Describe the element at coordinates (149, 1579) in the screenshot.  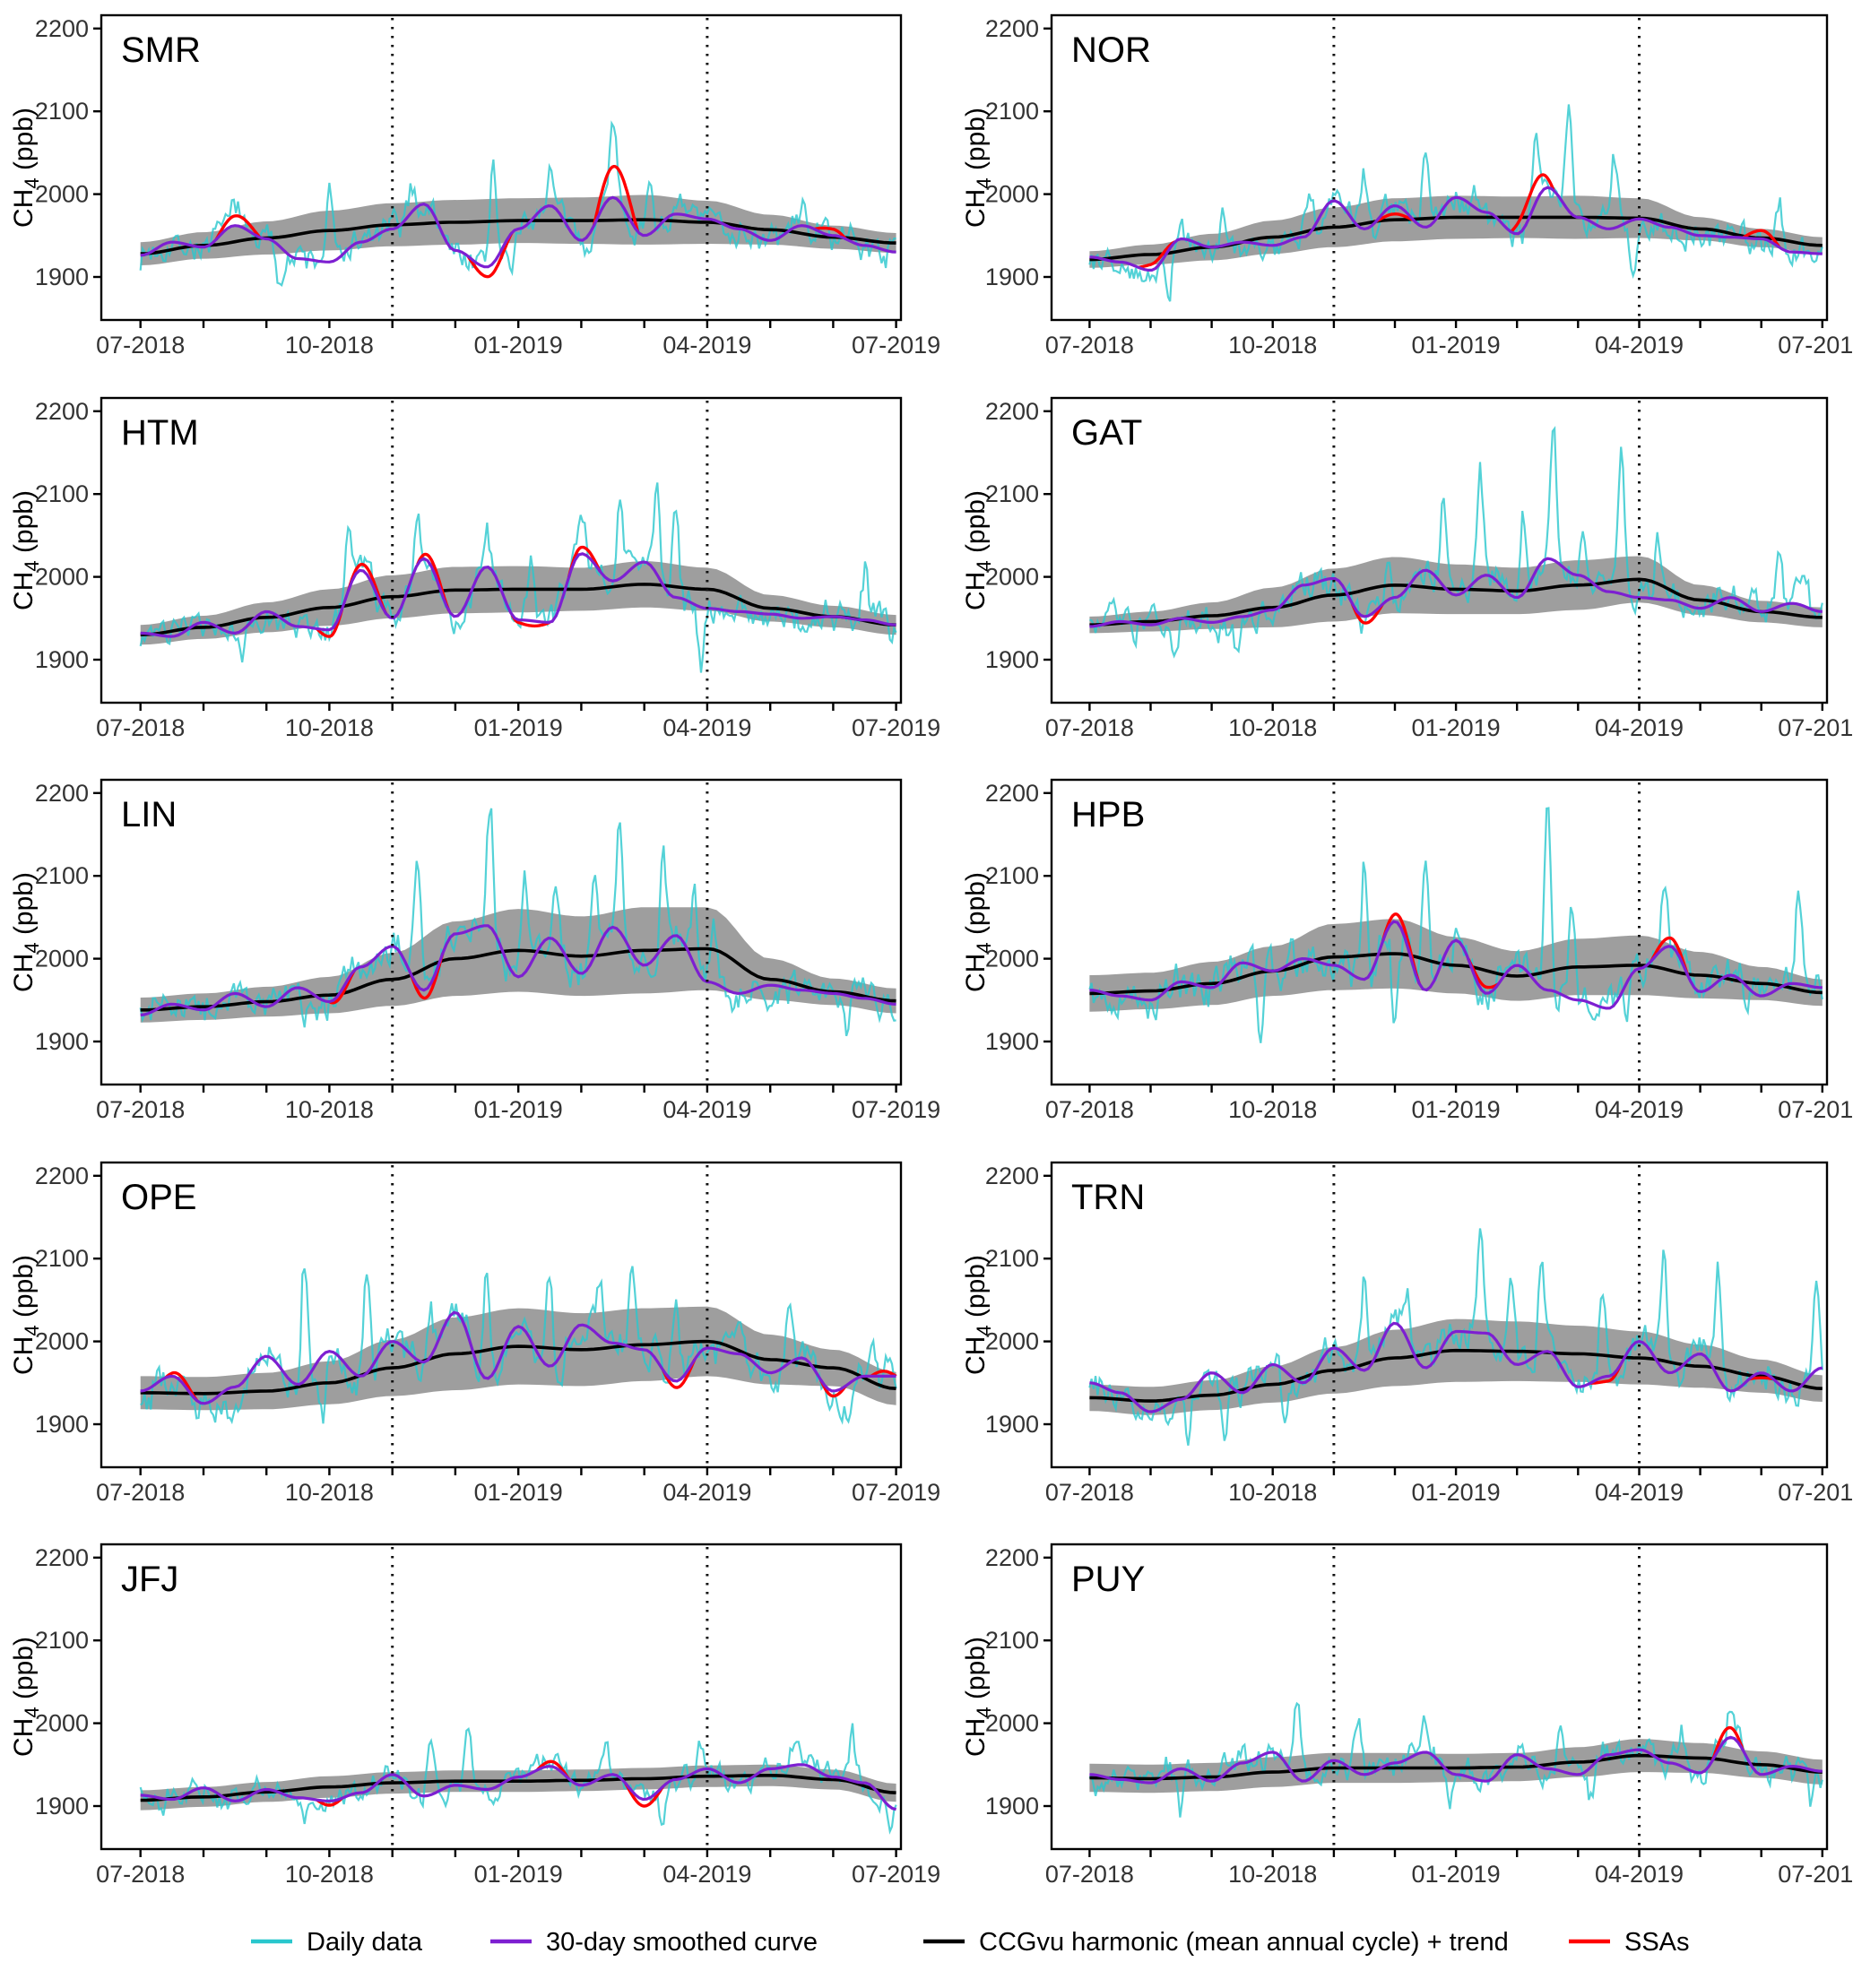
I see `panel-title: JFJ` at that location.